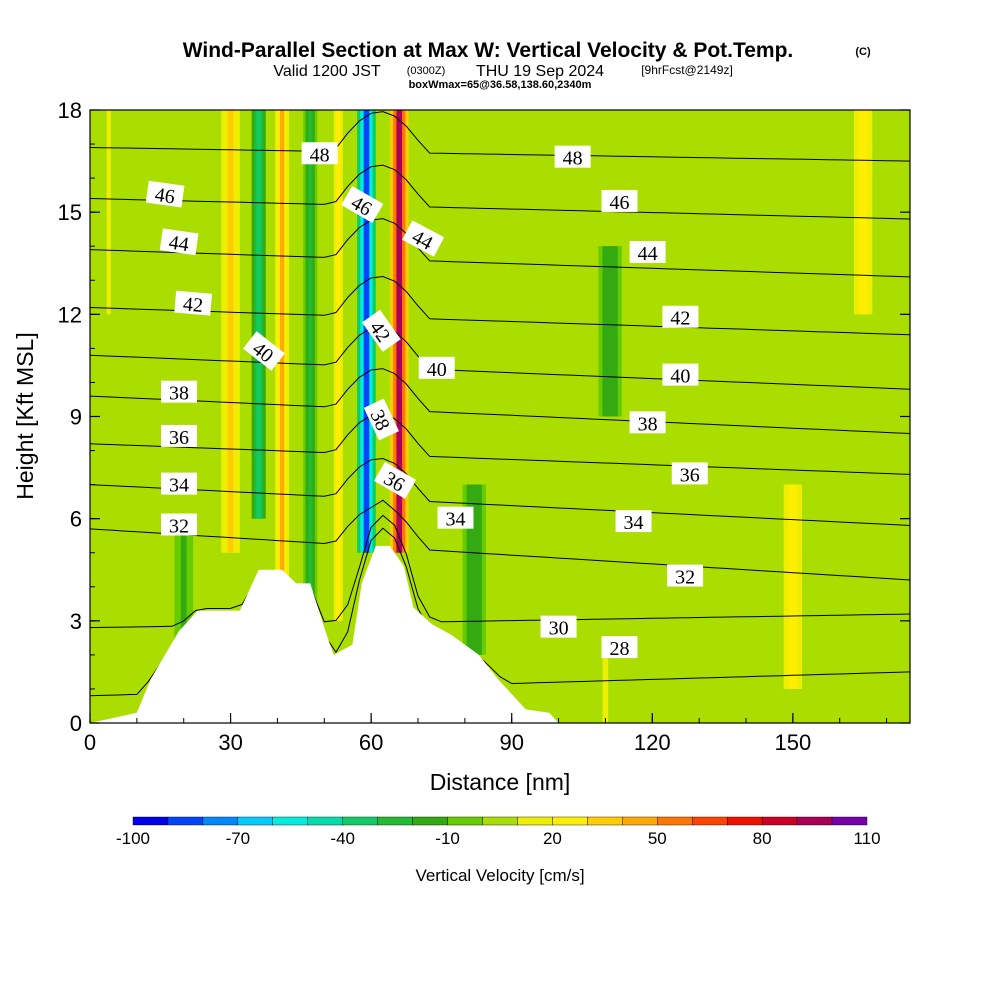 This screenshot has width=1000, height=1005. I want to click on colorbar-tick-label: 80, so click(762, 838).